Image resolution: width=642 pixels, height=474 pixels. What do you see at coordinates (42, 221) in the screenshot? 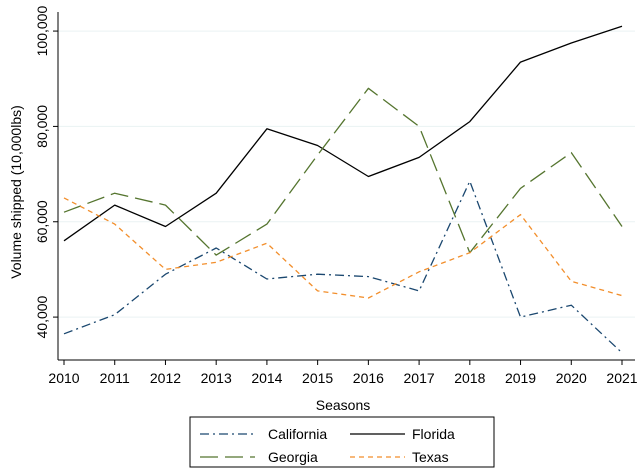
I see `y-tick-label: 60,000` at bounding box center [42, 221].